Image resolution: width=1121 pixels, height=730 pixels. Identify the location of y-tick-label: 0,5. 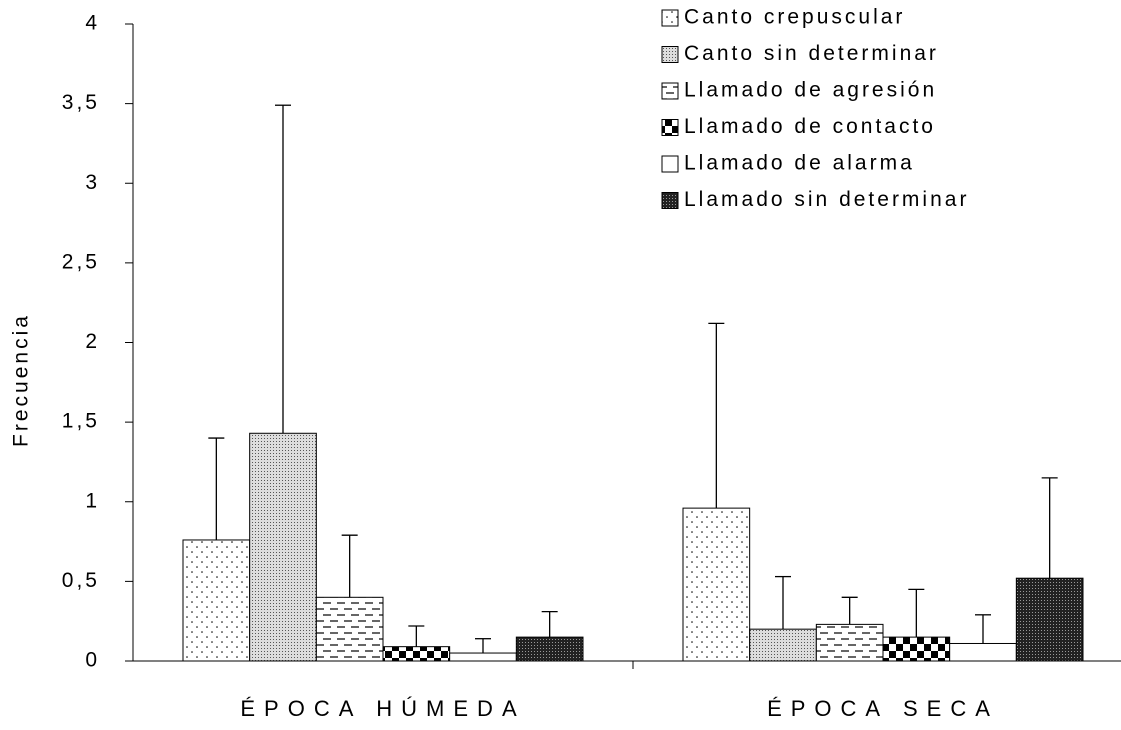
(81, 580).